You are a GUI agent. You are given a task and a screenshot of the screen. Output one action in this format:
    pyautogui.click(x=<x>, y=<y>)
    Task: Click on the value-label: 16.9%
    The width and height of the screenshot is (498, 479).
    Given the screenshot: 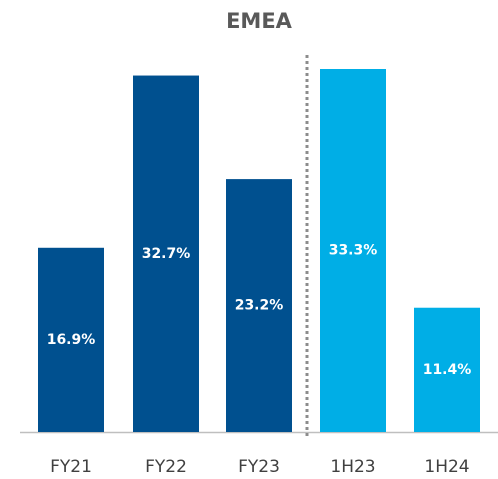 What is the action you would take?
    pyautogui.click(x=71, y=340)
    